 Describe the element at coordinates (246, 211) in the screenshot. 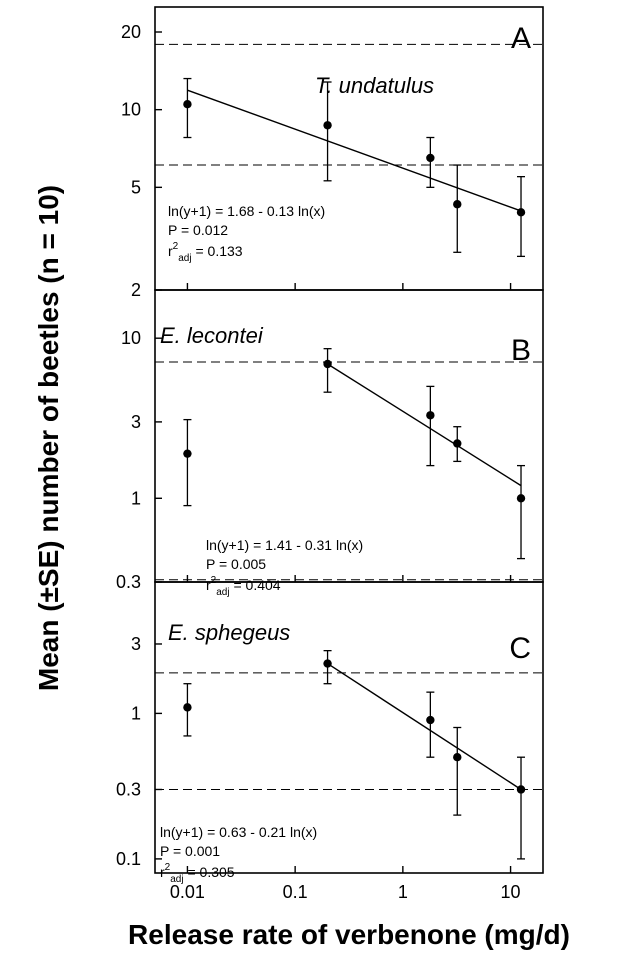

I see `regression-equation: ln(y+1) = 1.68 - 0.13 ln(x)` at that location.